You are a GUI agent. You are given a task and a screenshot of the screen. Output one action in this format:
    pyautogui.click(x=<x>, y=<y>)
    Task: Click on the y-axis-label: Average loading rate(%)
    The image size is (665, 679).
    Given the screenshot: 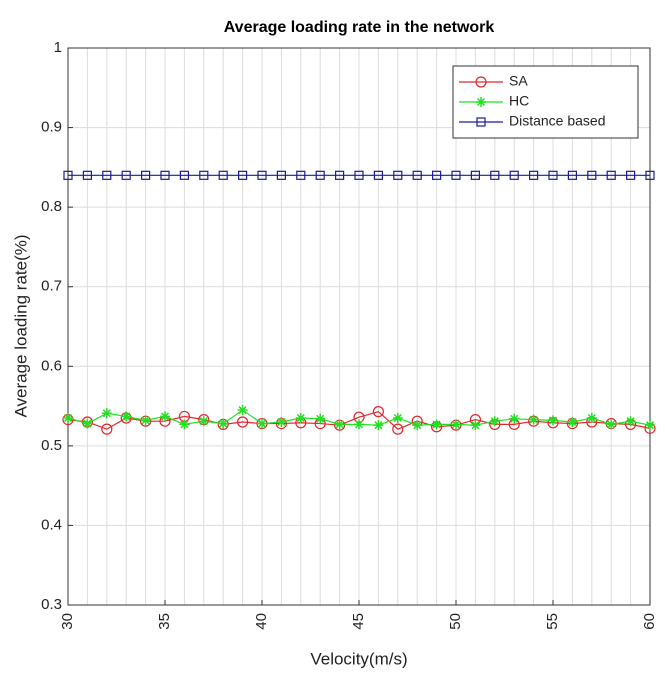 What is the action you would take?
    pyautogui.click(x=20, y=325)
    